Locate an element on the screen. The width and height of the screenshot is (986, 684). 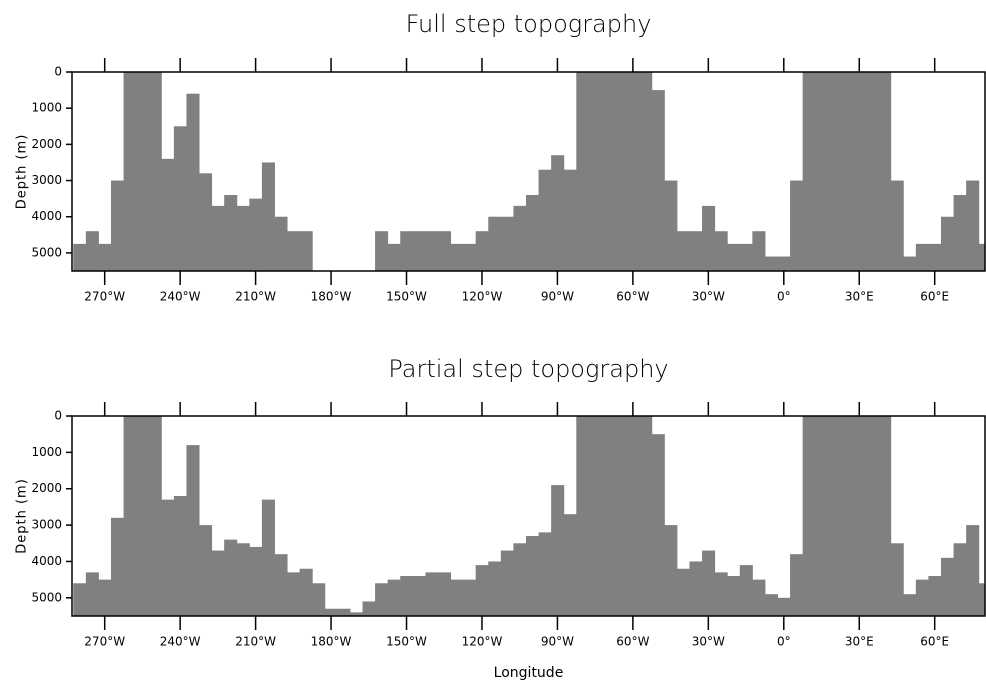
x-tick-label: 240°W is located at coordinates (180, 642).